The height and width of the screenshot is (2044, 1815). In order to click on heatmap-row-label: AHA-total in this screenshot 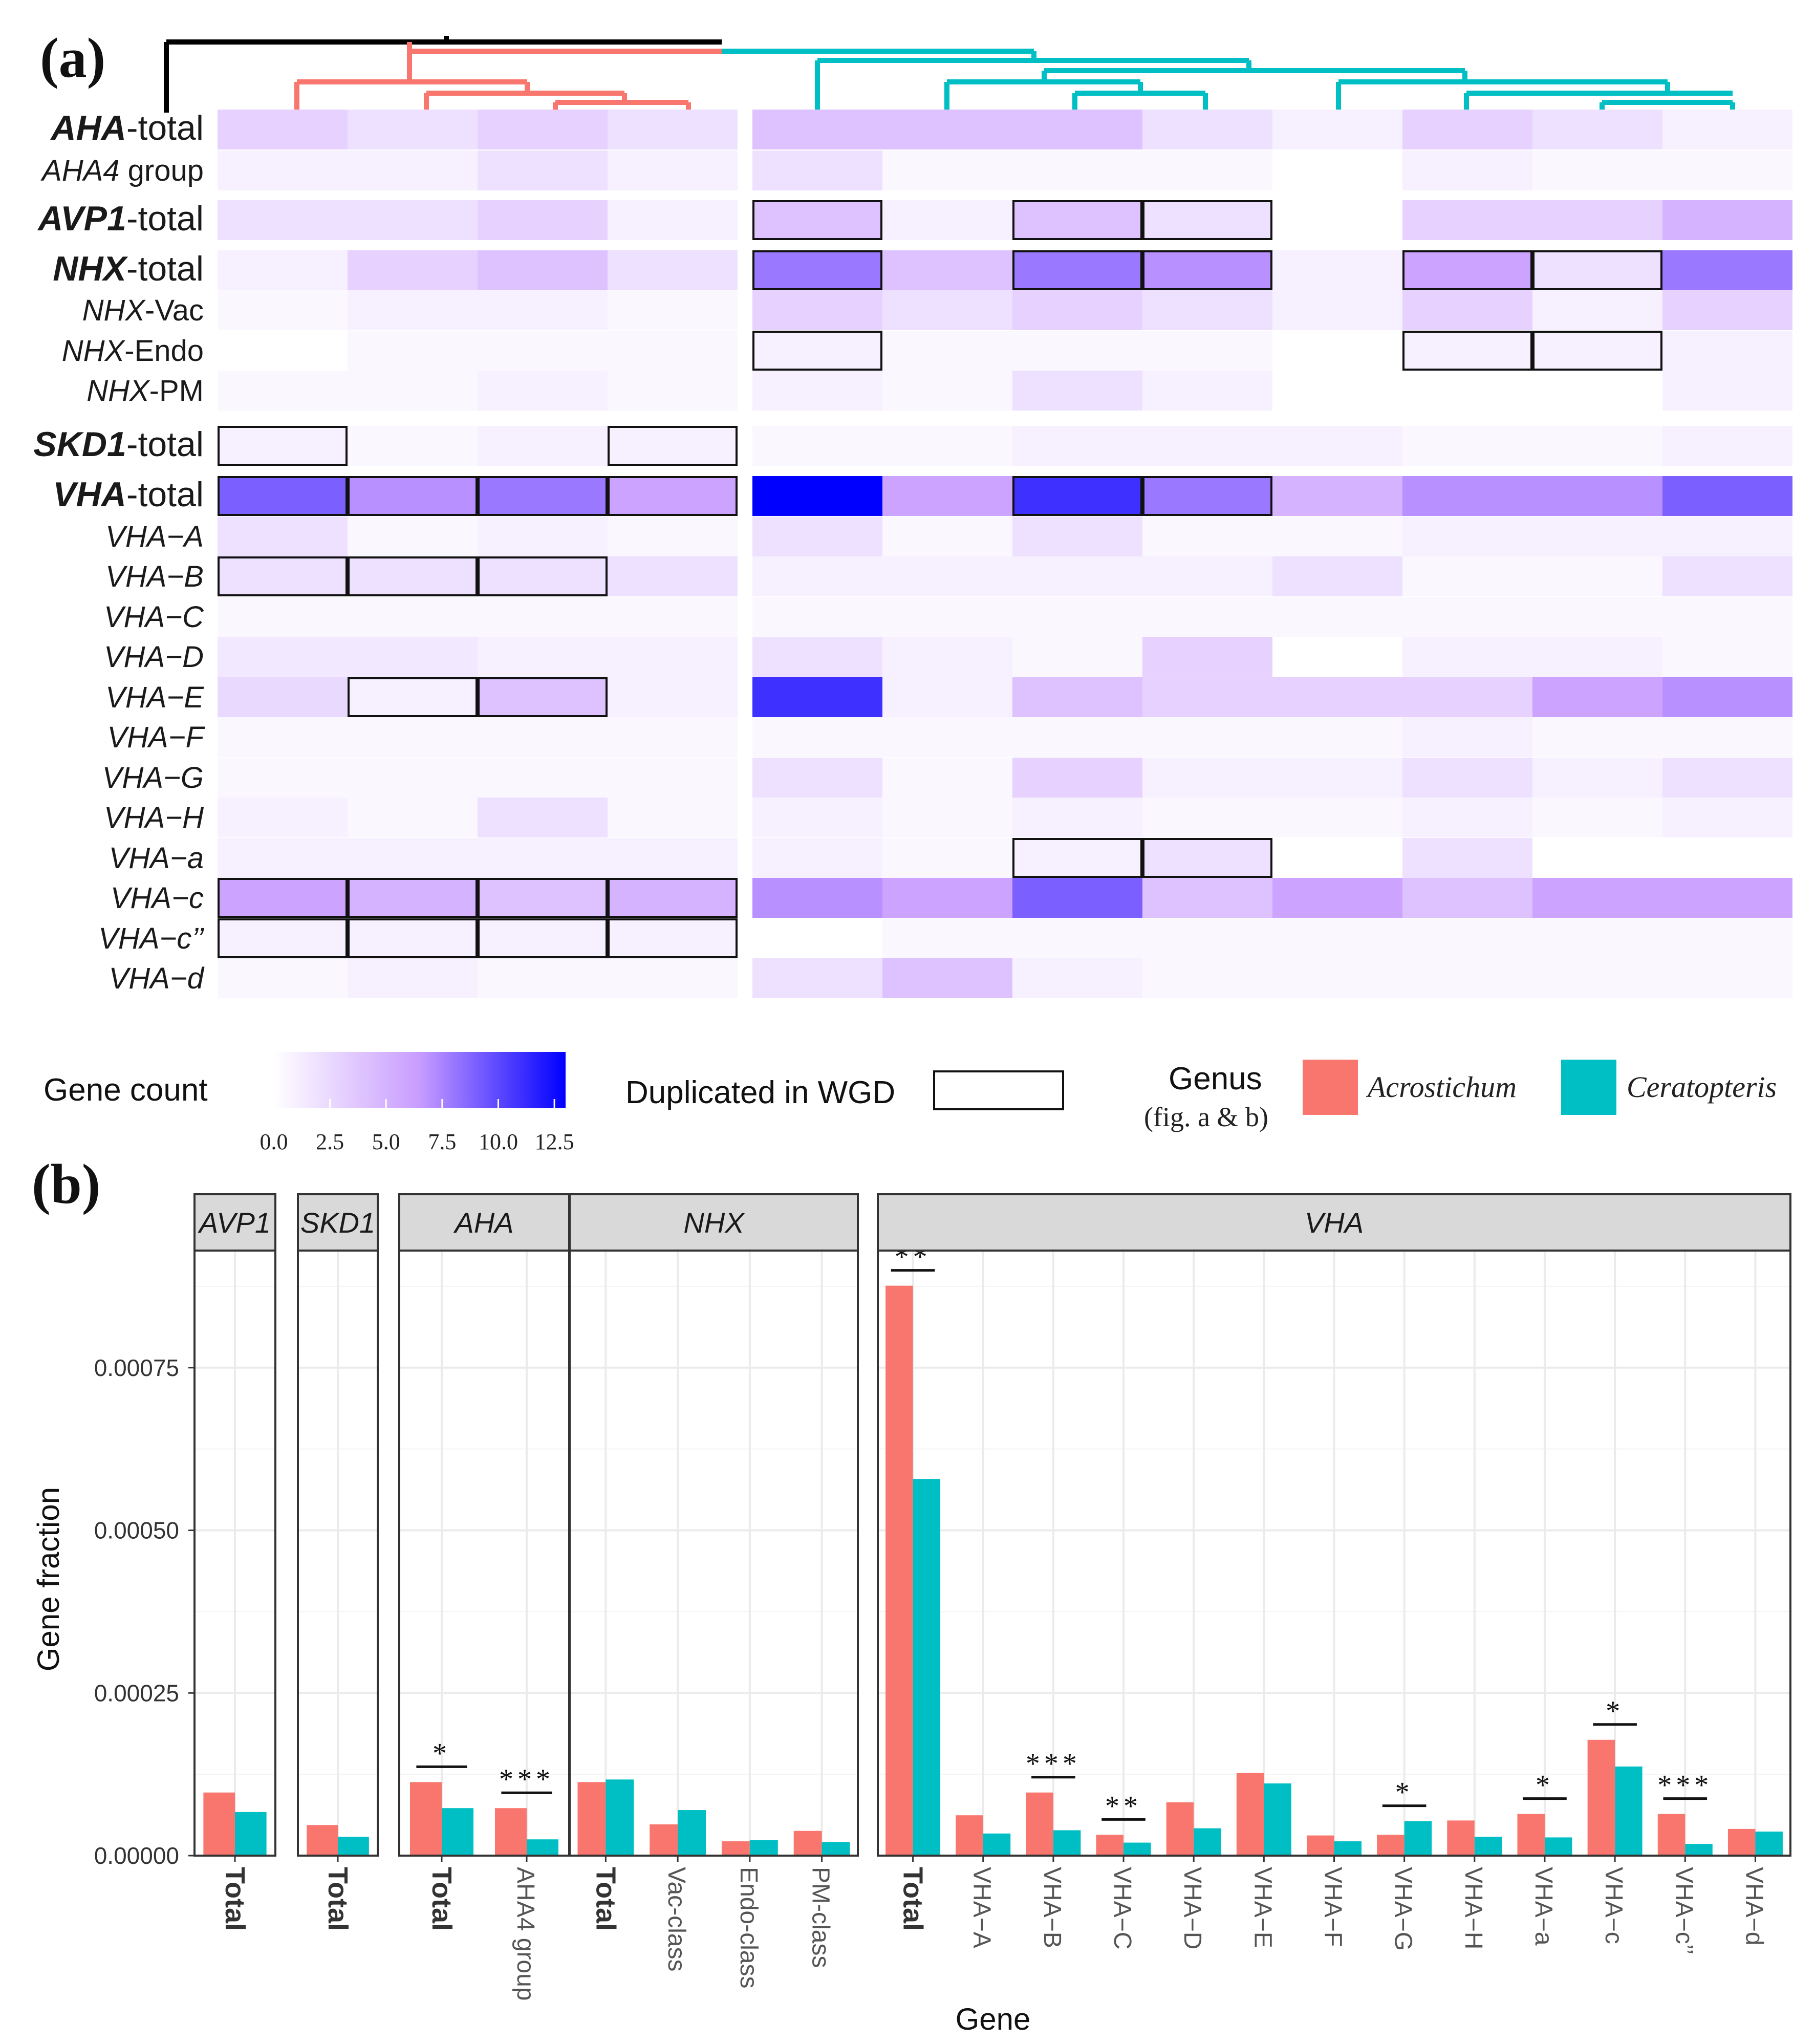, I will do `click(127, 128)`.